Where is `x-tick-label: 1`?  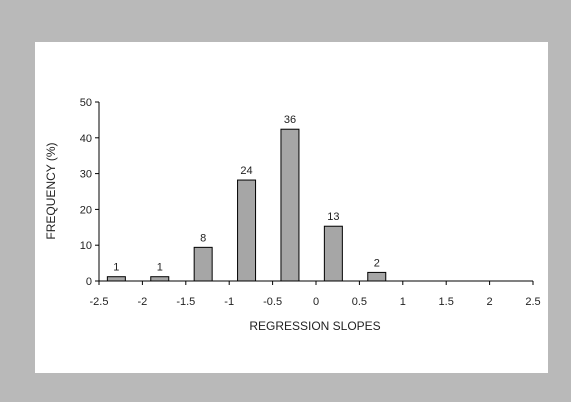 x-tick-label: 1 is located at coordinates (403, 302).